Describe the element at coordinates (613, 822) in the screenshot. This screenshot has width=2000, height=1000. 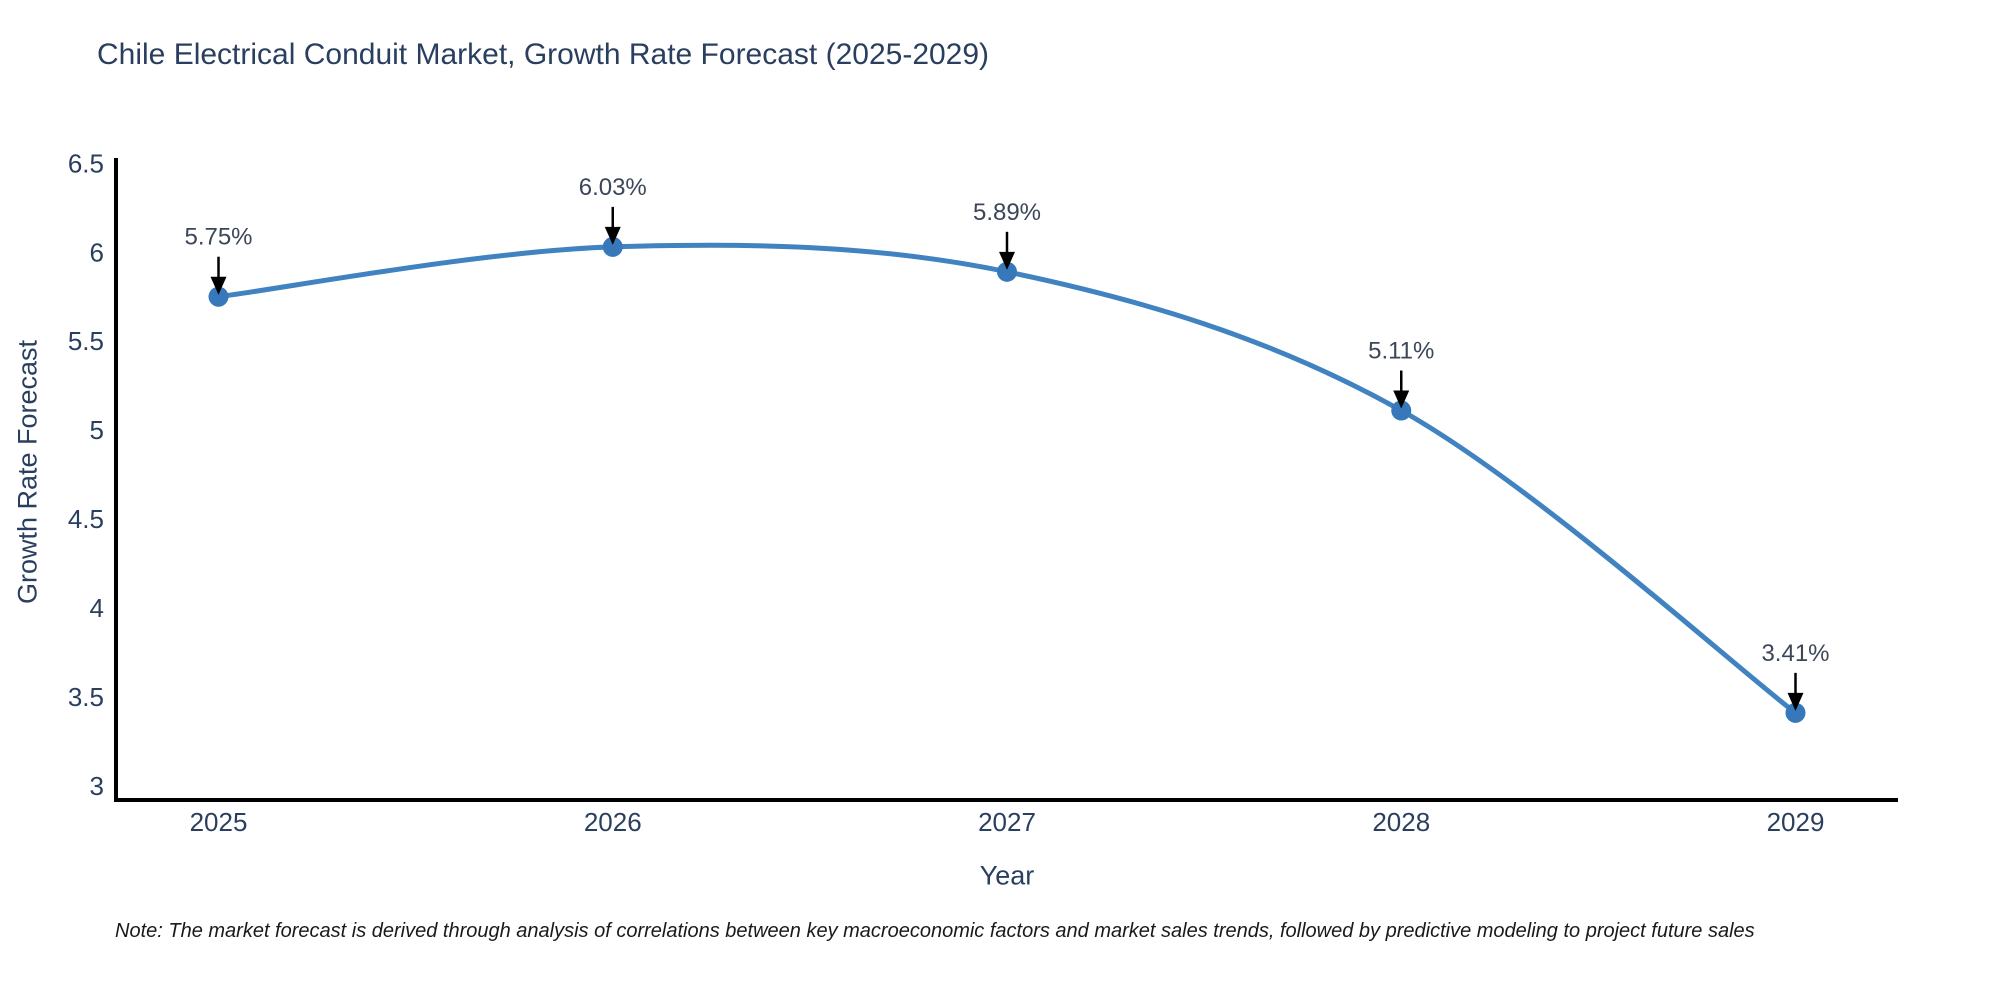
I see `x-tick-label: 2026` at that location.